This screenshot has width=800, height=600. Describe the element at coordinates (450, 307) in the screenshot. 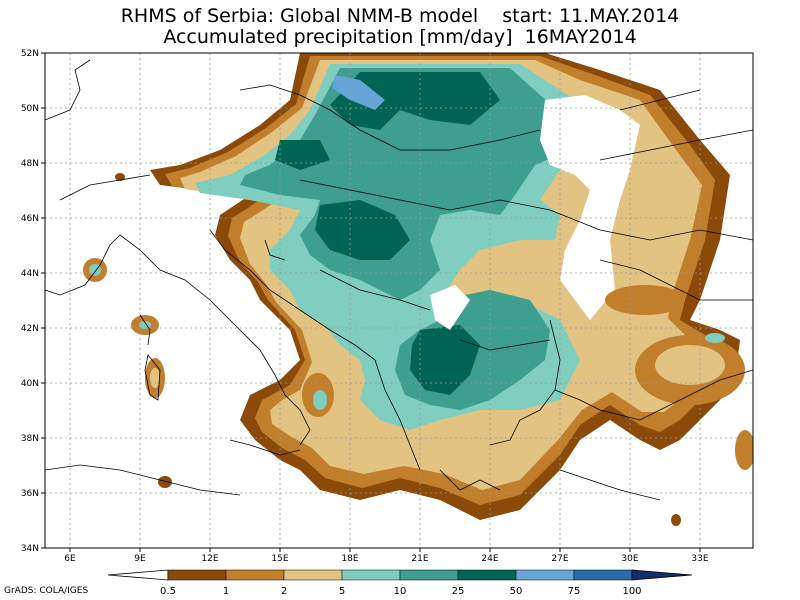

I see `dry-area-central` at that location.